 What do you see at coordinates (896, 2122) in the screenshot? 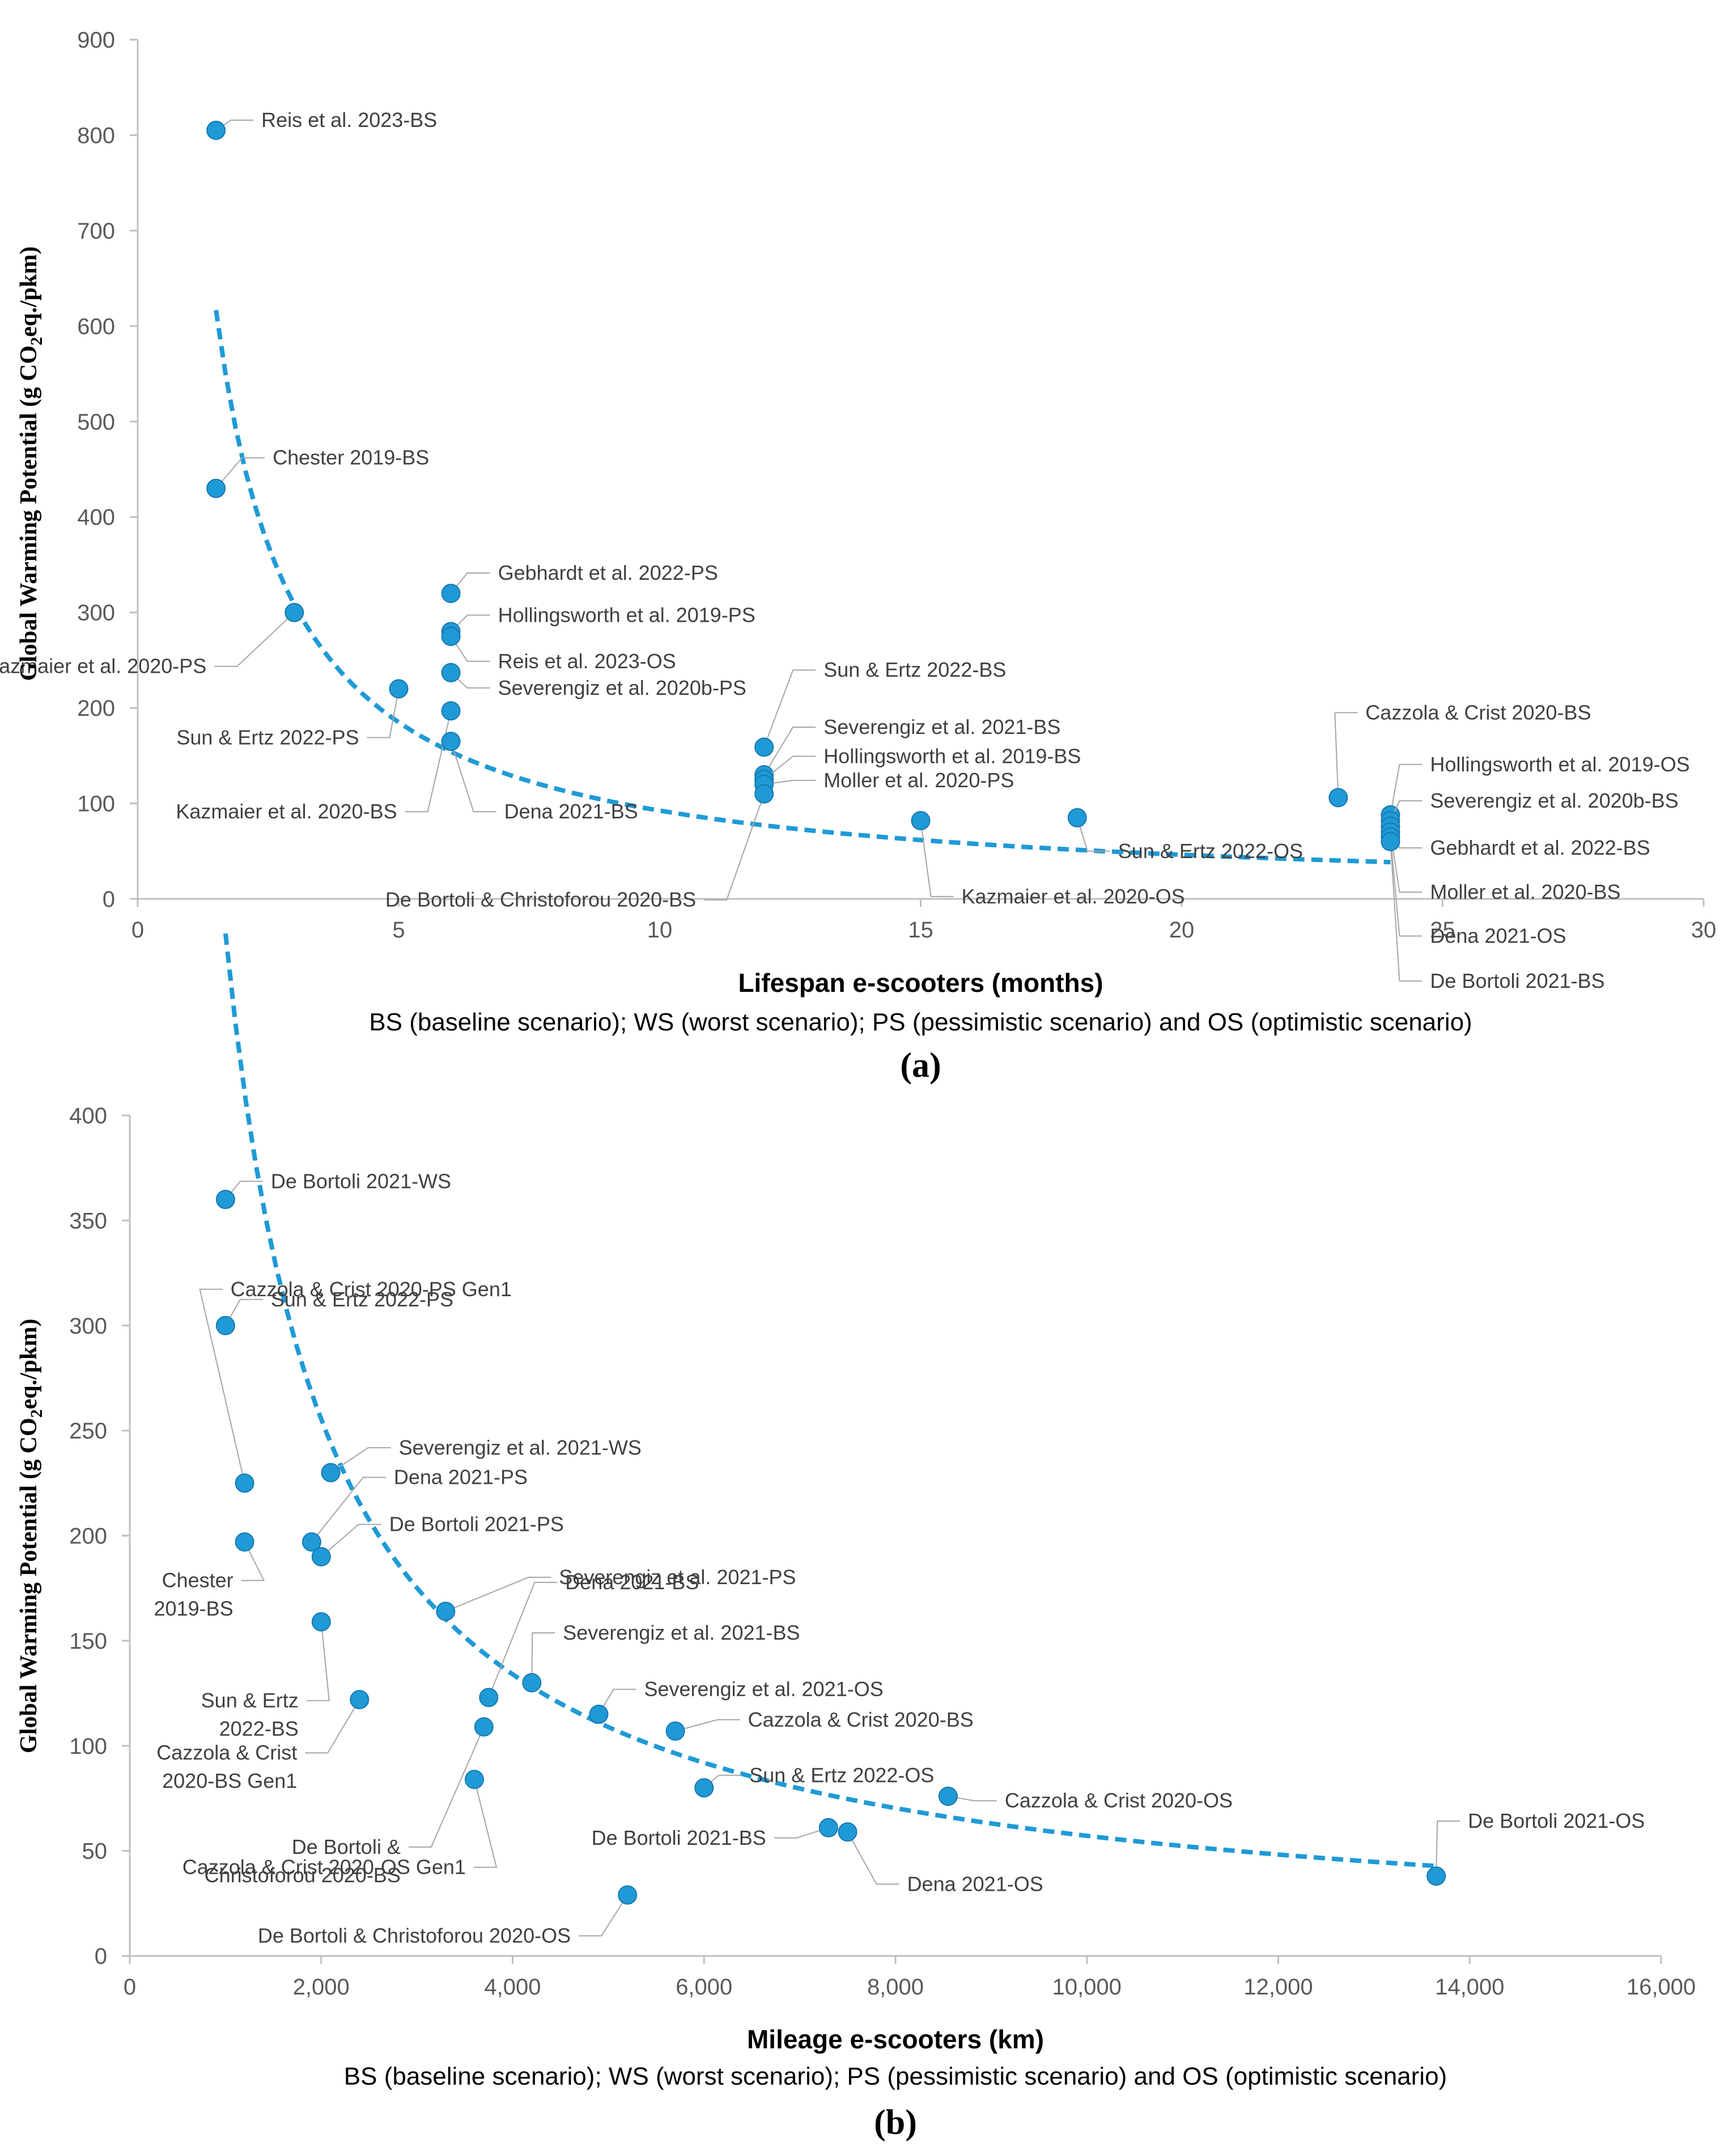
I see `panel-b-label: (b)` at bounding box center [896, 2122].